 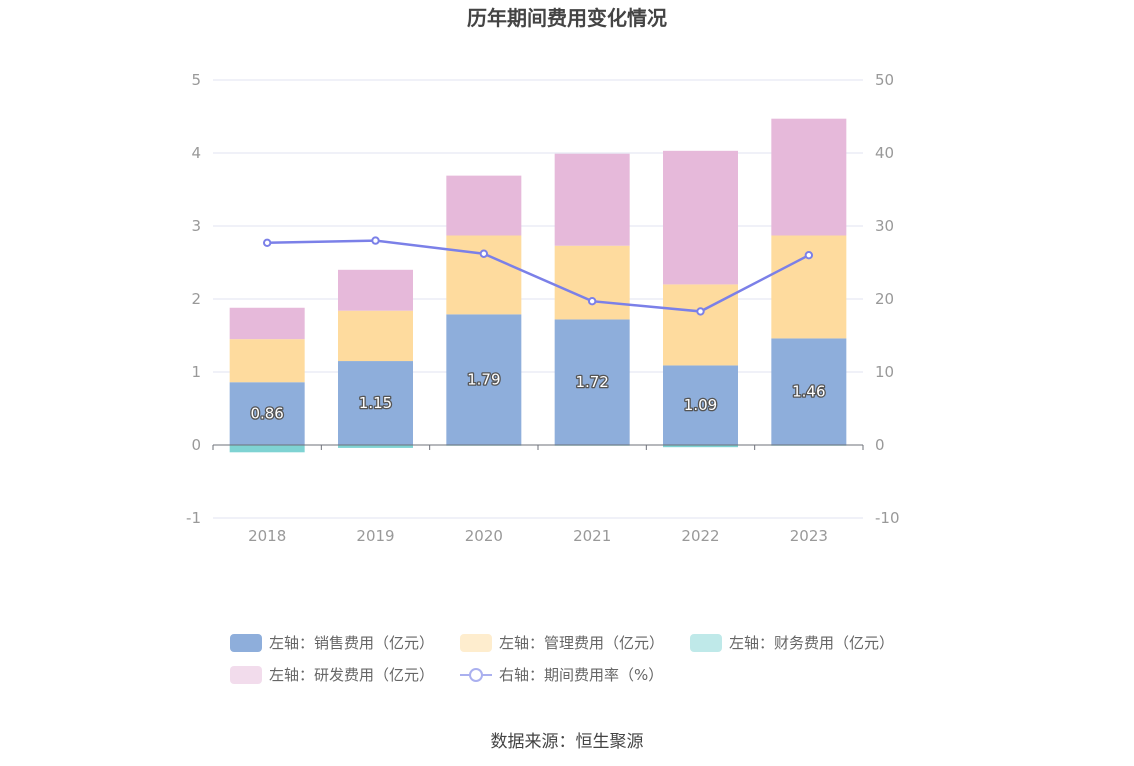 I want to click on legend-label: 左轴：销售费用（亿元）, so click(x=351, y=643).